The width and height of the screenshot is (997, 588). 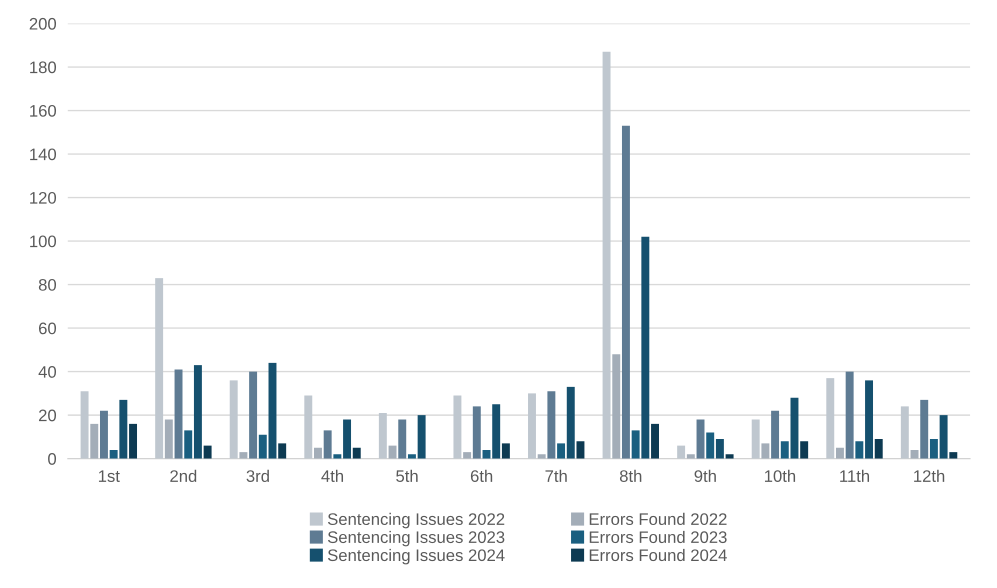 What do you see at coordinates (416, 520) in the screenshot?
I see `legend-label: Sentencing Issues 2022` at bounding box center [416, 520].